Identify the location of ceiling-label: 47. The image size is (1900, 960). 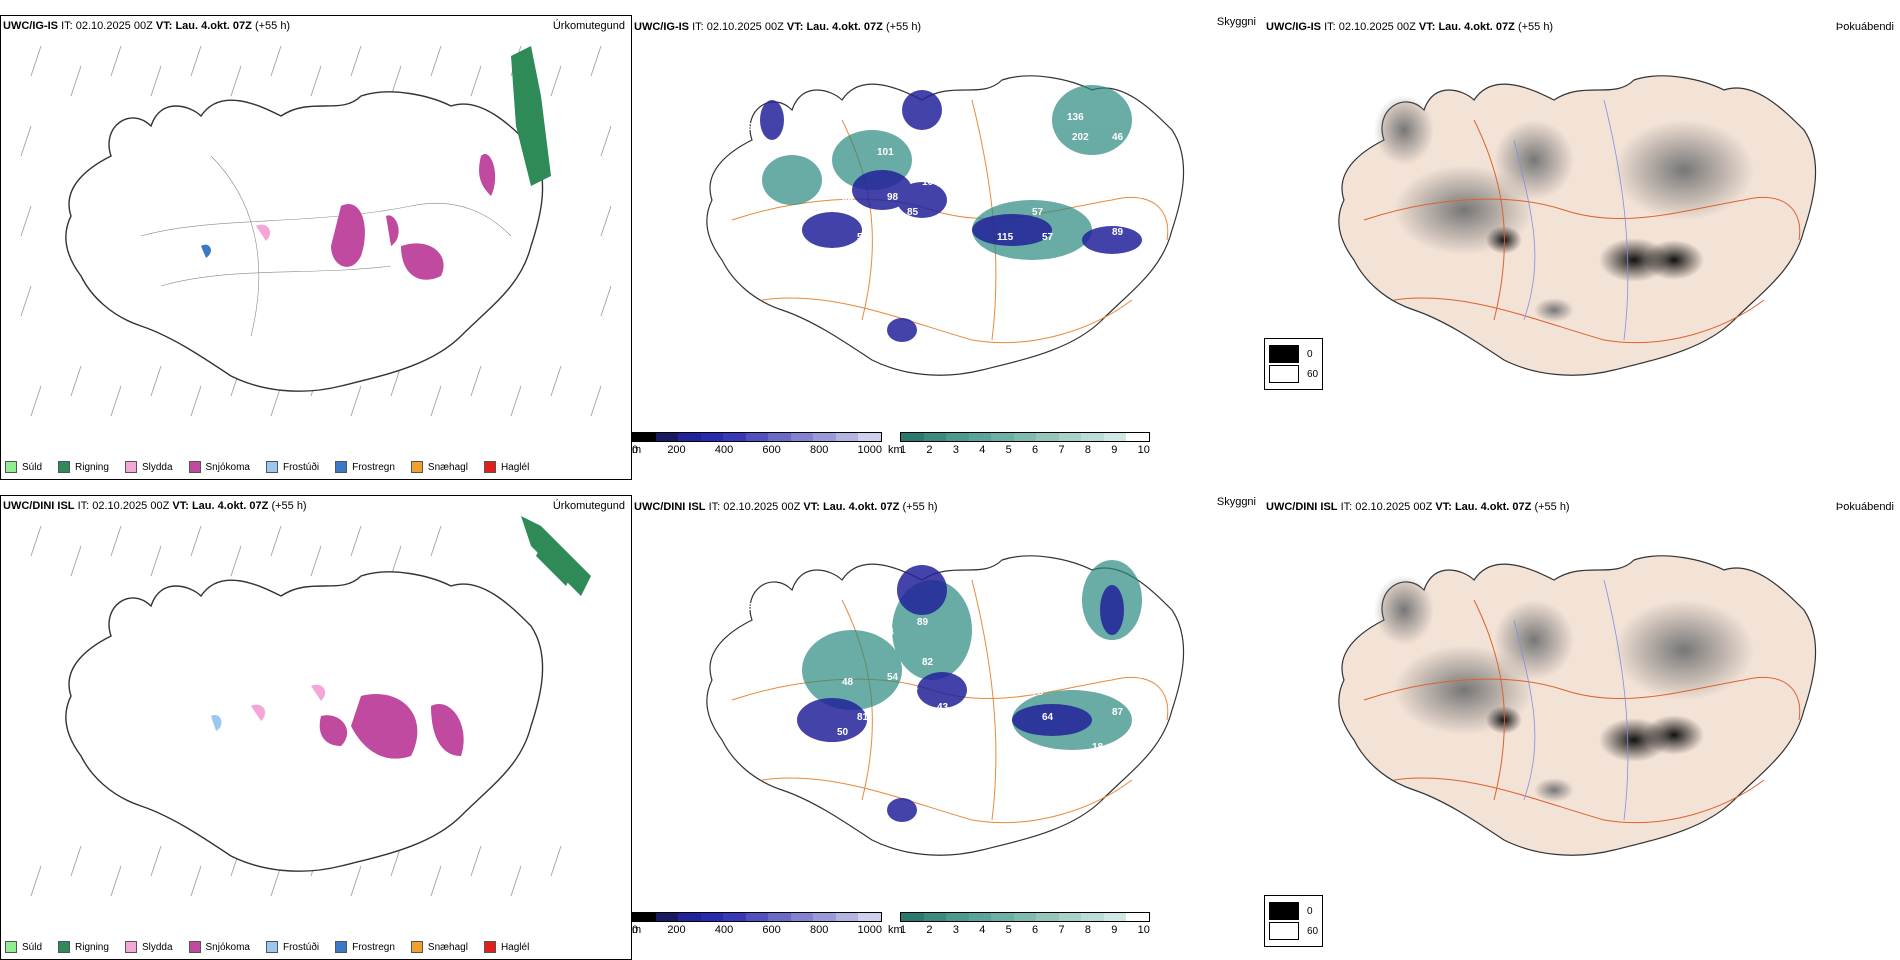
(913, 692).